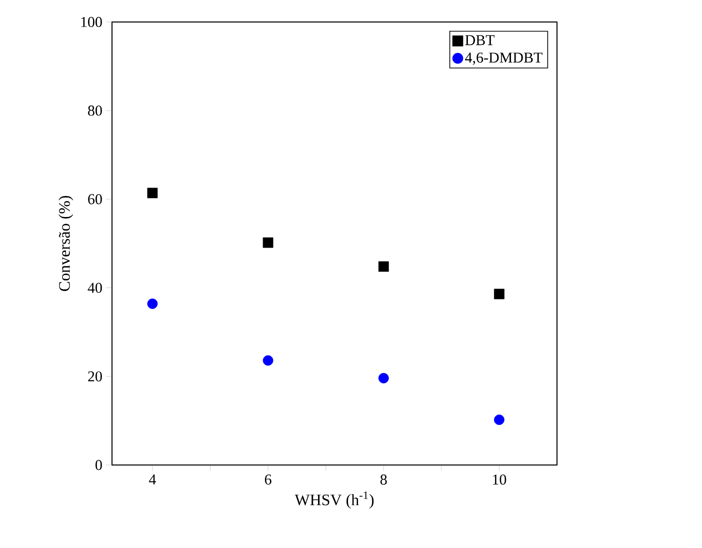 This screenshot has height=548, width=702. I want to click on x-axis-title: WHSV (h$^{-1}$), so click(334, 500).